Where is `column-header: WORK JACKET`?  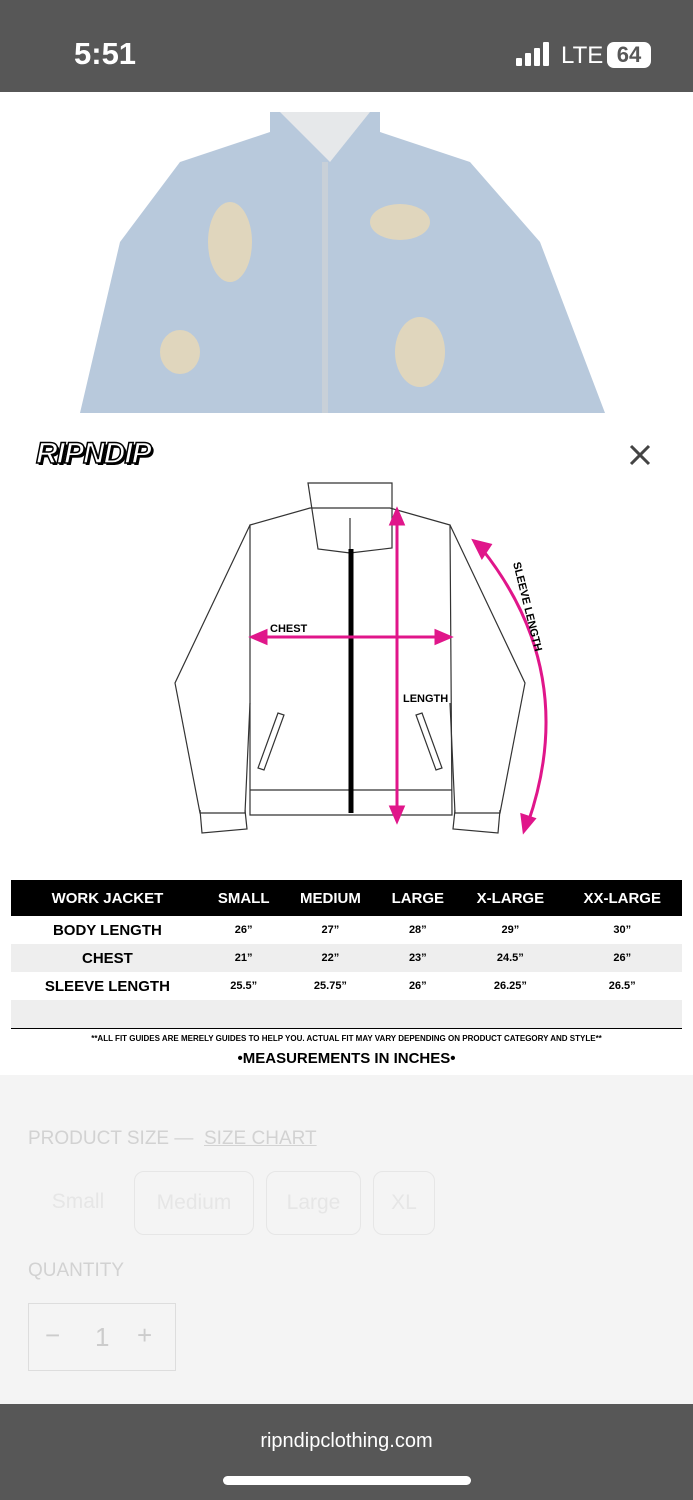
column-header: WORK JACKET is located at coordinates (107, 898).